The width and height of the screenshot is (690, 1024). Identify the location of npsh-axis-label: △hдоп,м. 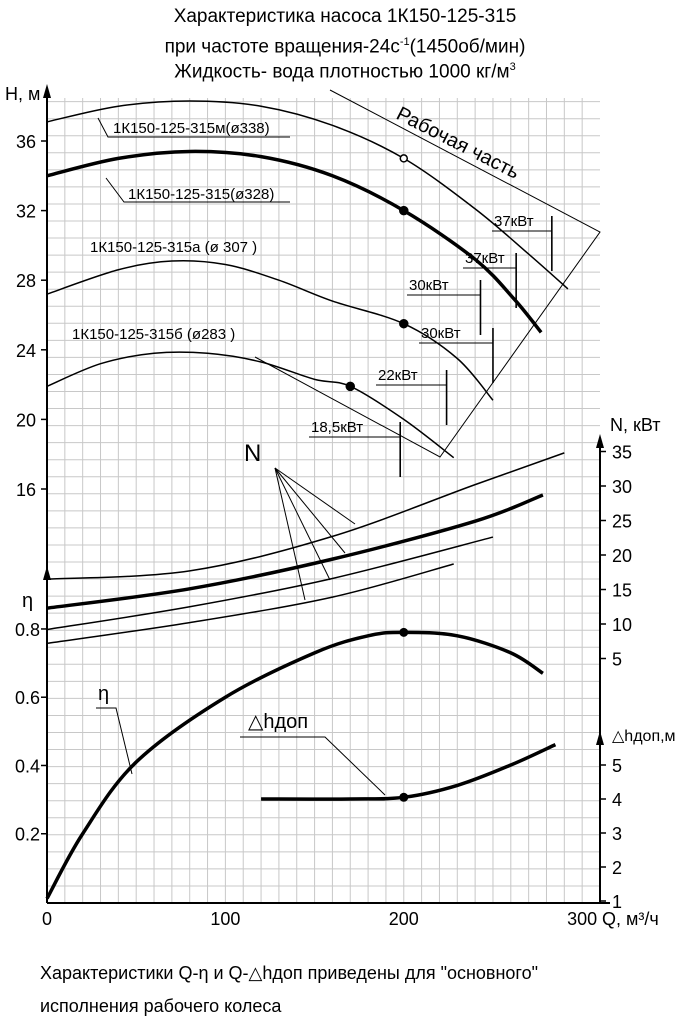
(644, 736).